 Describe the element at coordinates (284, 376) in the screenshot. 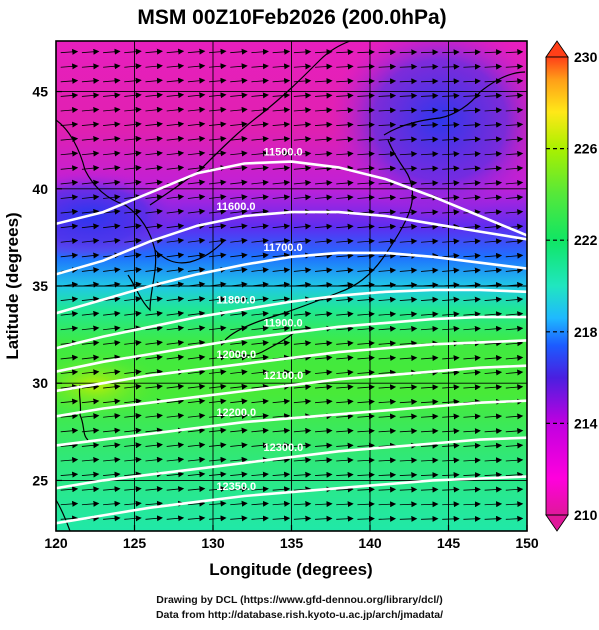

I see `contour-label: 12100.0` at that location.